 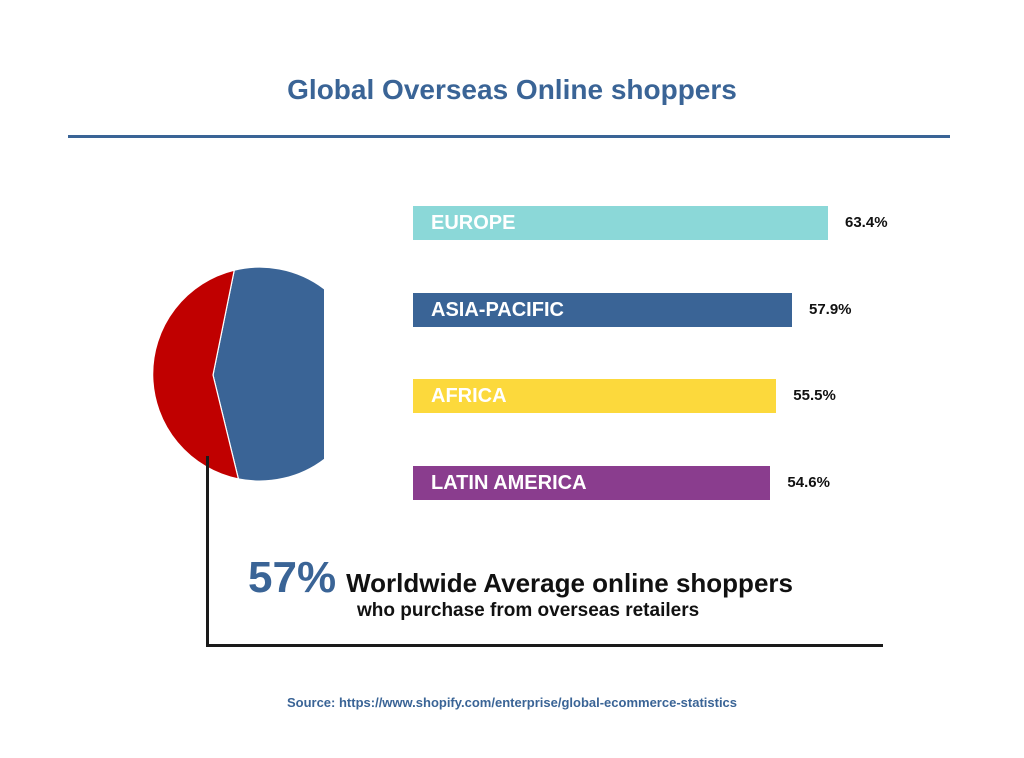 What do you see at coordinates (528, 610) in the screenshot?
I see `headline-subtext: who purchase from overseas retailers` at bounding box center [528, 610].